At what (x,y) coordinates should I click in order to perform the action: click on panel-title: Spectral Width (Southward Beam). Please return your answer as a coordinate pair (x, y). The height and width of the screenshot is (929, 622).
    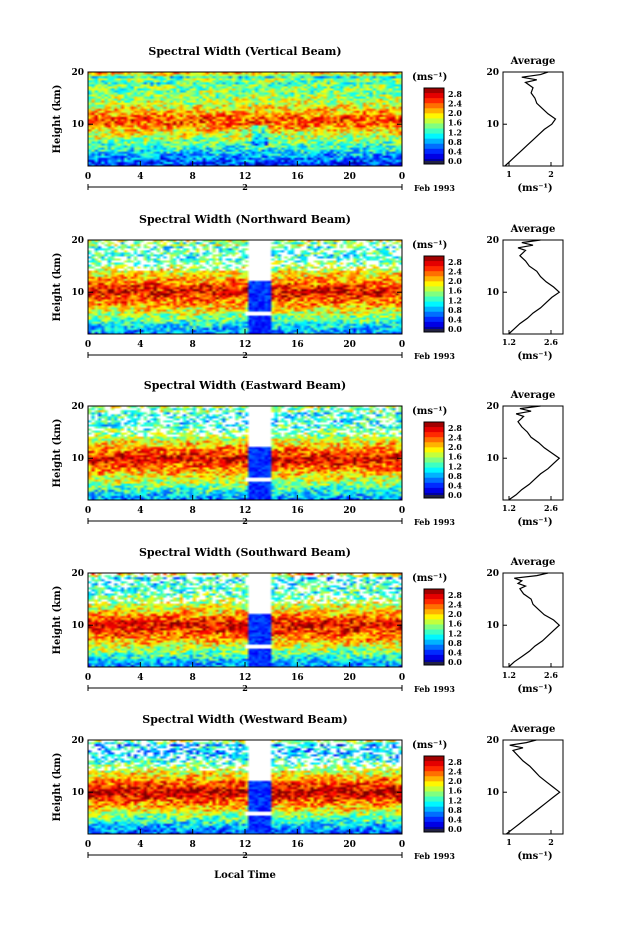
    Looking at the image, I should click on (245, 552).